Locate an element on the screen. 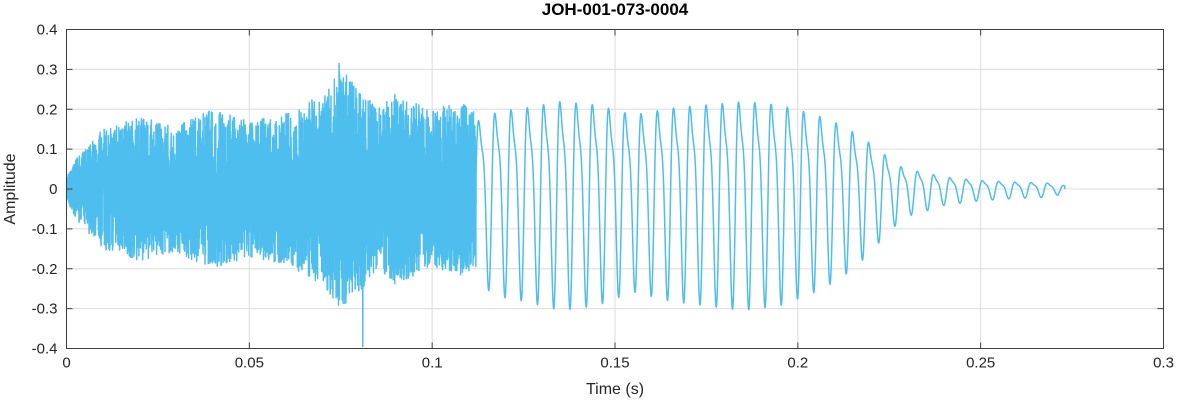 The width and height of the screenshot is (1177, 404). x-tick-label: 0 is located at coordinates (66, 363).